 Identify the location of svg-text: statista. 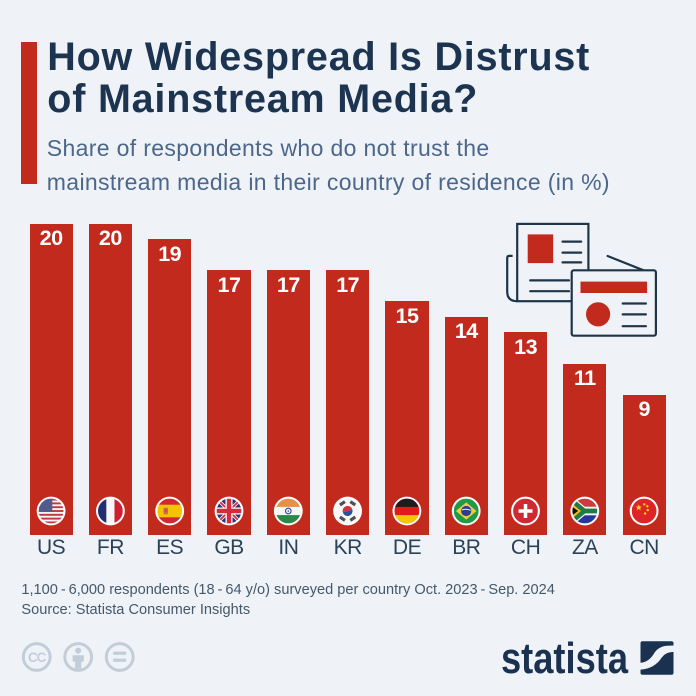
(564, 657).